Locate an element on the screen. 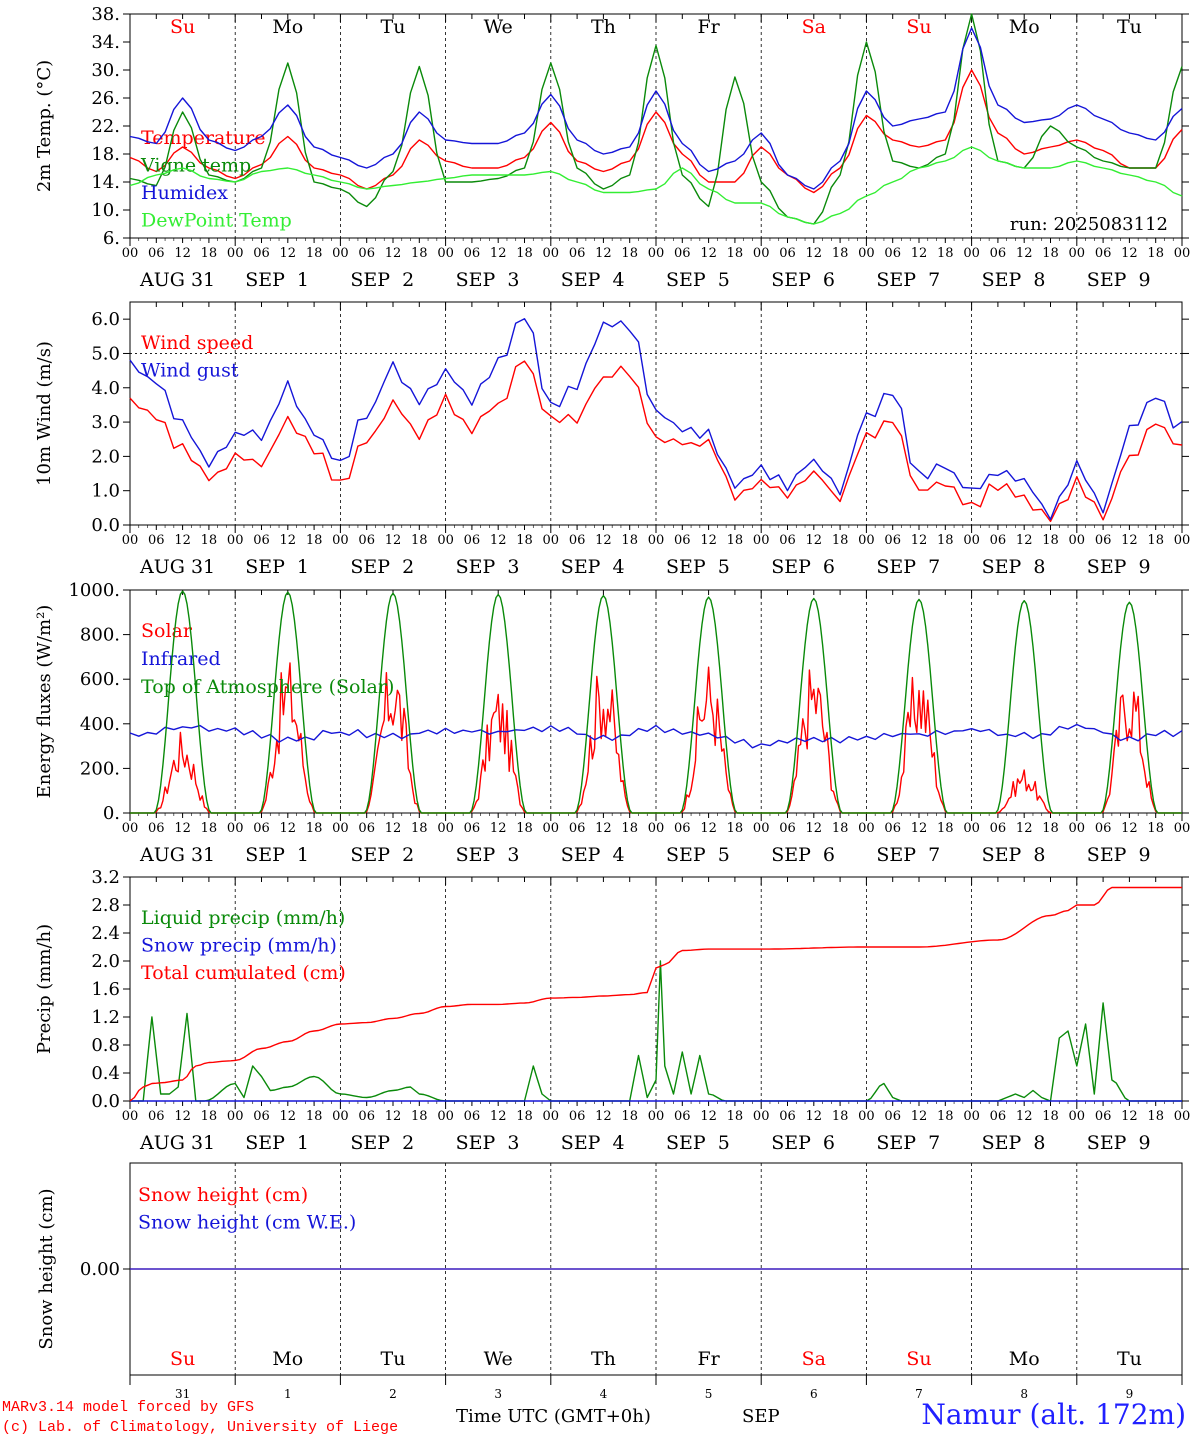  date-label: AUG 31 is located at coordinates (177, 1143).